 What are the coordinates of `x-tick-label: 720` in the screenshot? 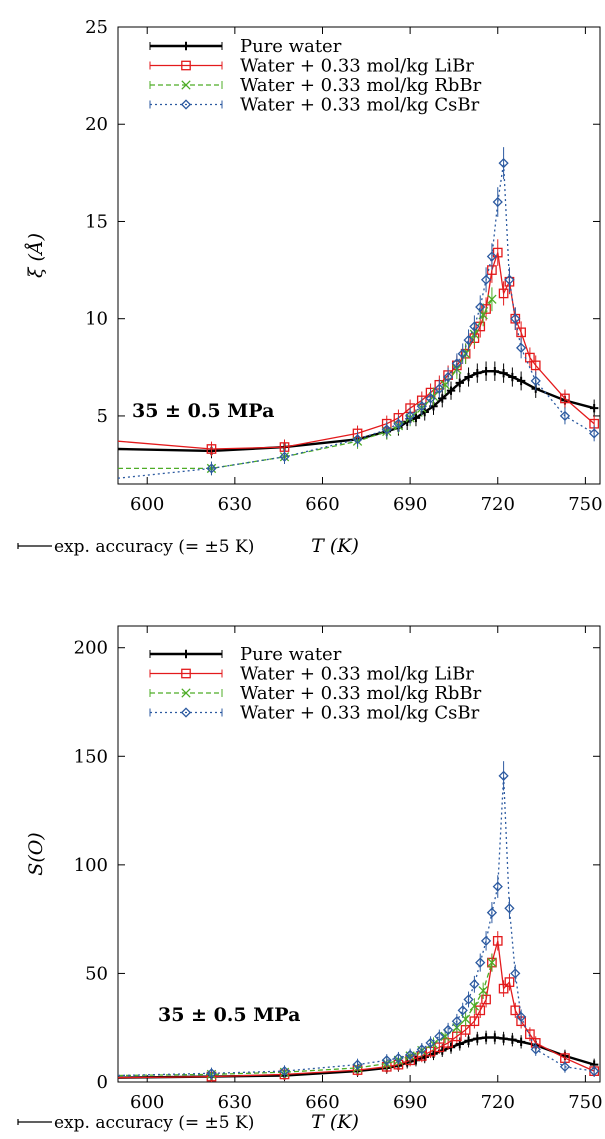 It's located at (498, 1102).